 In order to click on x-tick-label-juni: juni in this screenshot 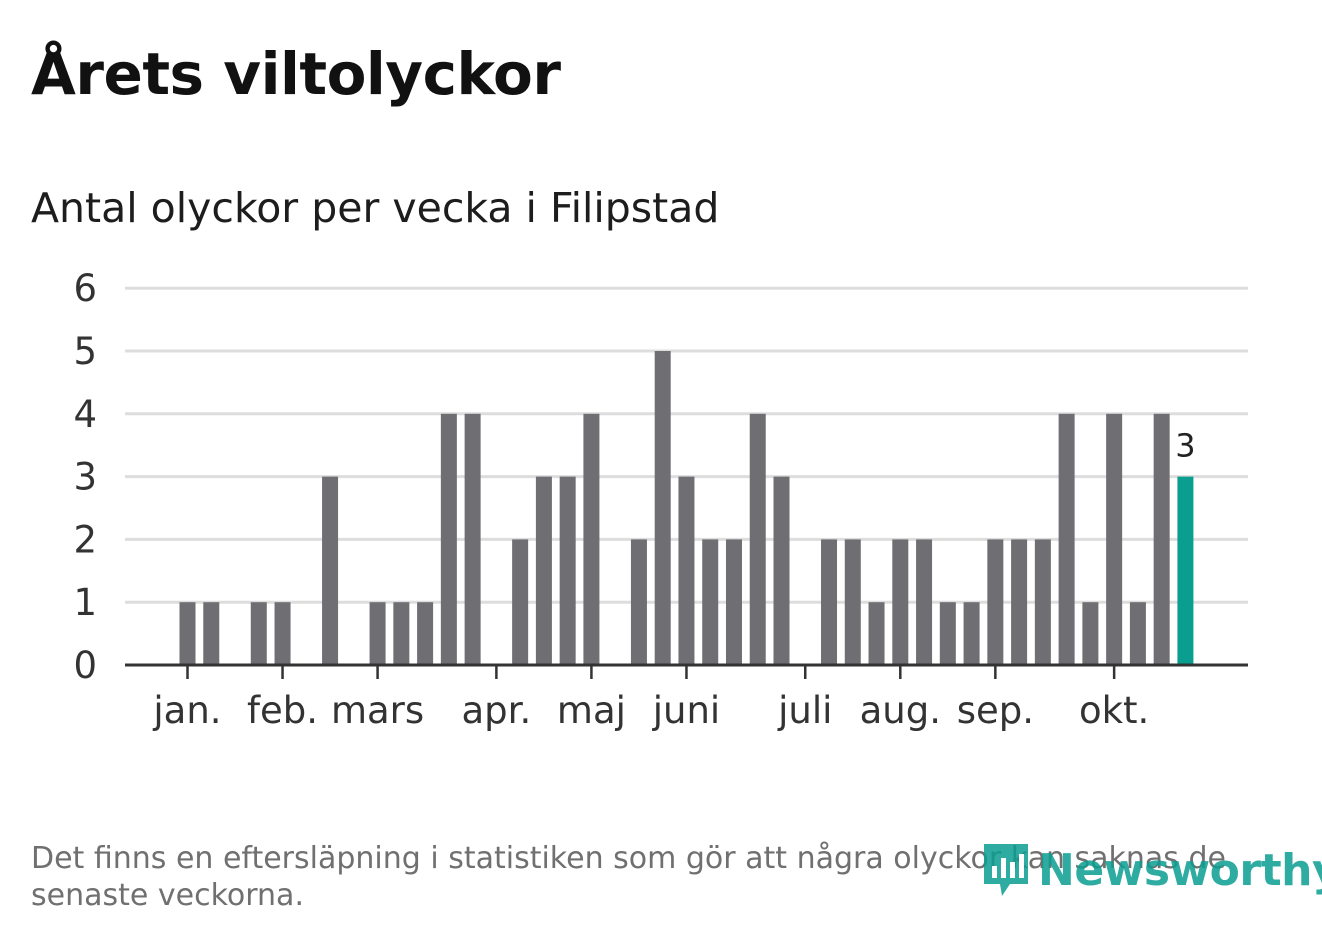, I will do `click(686, 710)`.